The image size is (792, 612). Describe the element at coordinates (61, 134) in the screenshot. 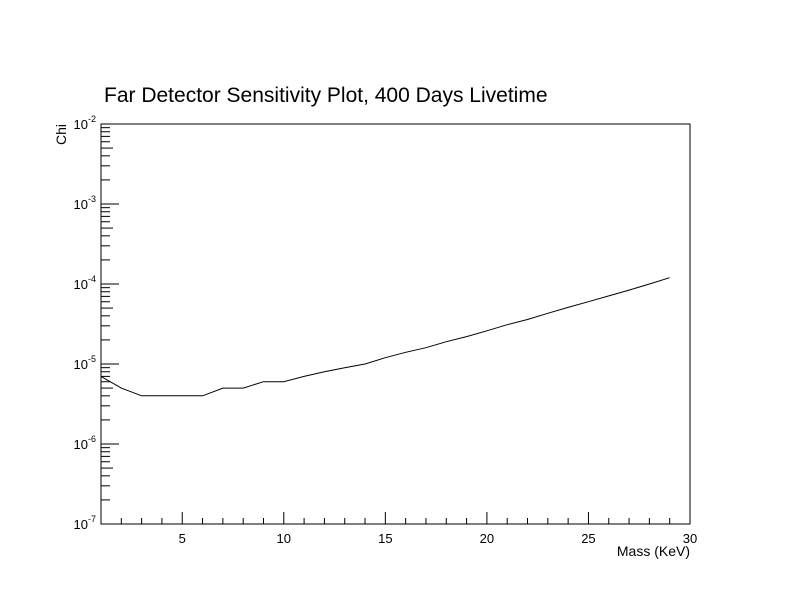

I see `y-axis-title: Chi` at that location.